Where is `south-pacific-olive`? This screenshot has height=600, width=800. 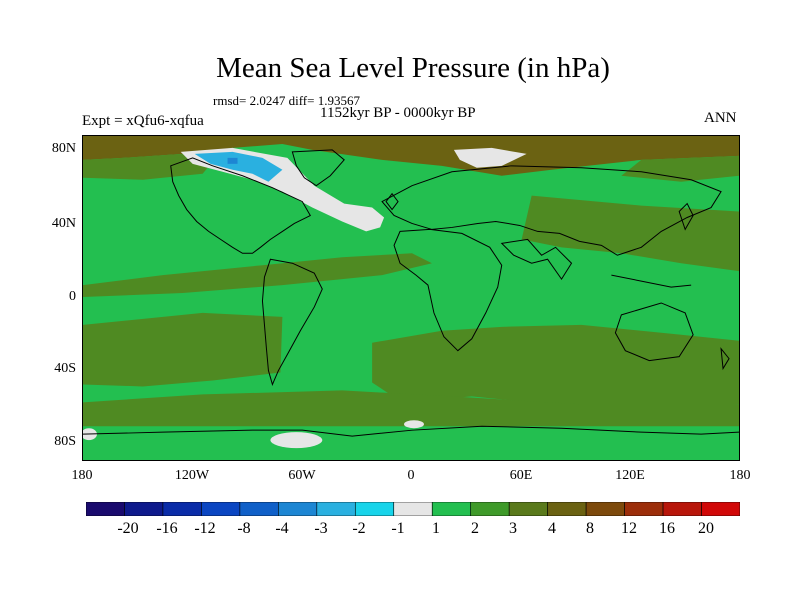 south-pacific-olive is located at coordinates (183, 349).